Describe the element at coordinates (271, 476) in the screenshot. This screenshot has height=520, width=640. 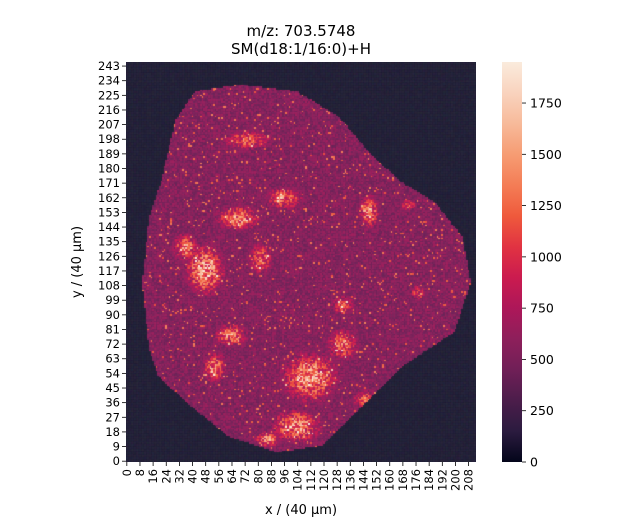
I see `x-tick-label: 88` at that location.